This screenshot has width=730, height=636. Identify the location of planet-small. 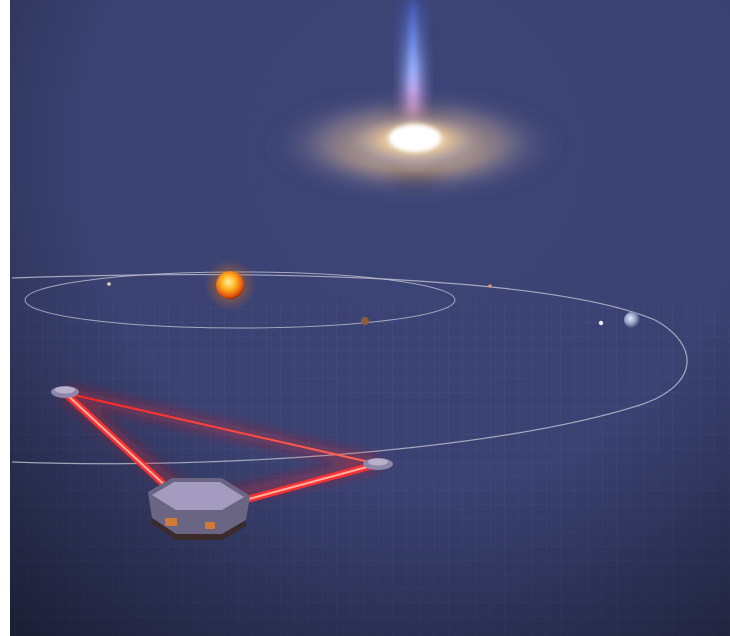
(365, 321).